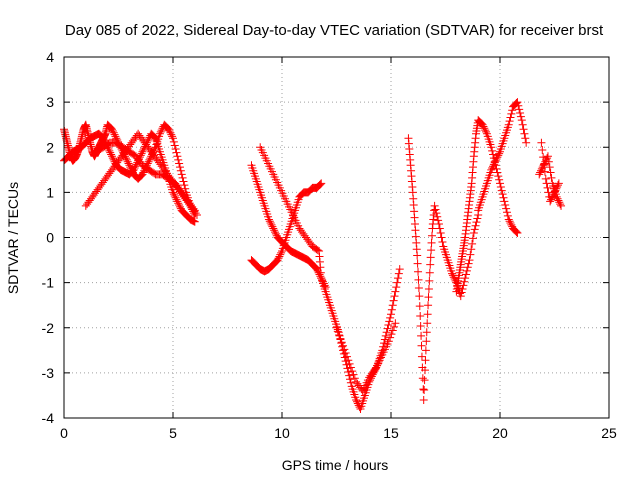 The height and width of the screenshot is (485, 640). Describe the element at coordinates (50, 192) in the screenshot. I see `y-tick-label: 1` at that location.